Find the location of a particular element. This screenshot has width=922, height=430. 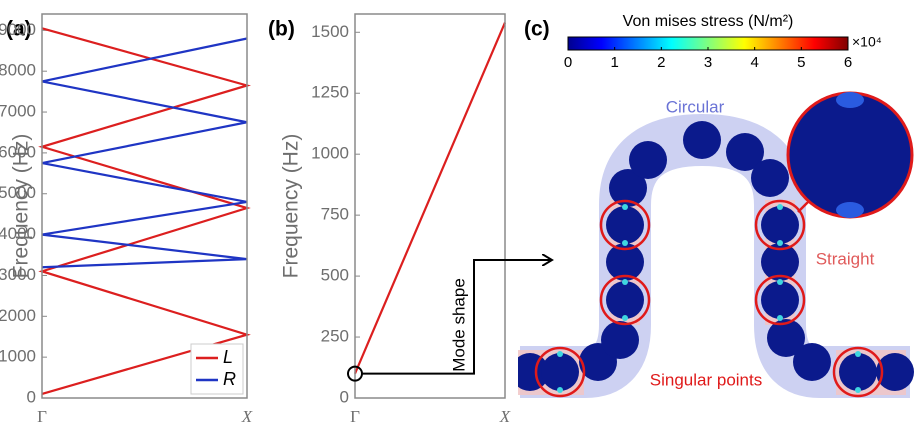

colorbar-tick-label: 4 is located at coordinates (754, 62).